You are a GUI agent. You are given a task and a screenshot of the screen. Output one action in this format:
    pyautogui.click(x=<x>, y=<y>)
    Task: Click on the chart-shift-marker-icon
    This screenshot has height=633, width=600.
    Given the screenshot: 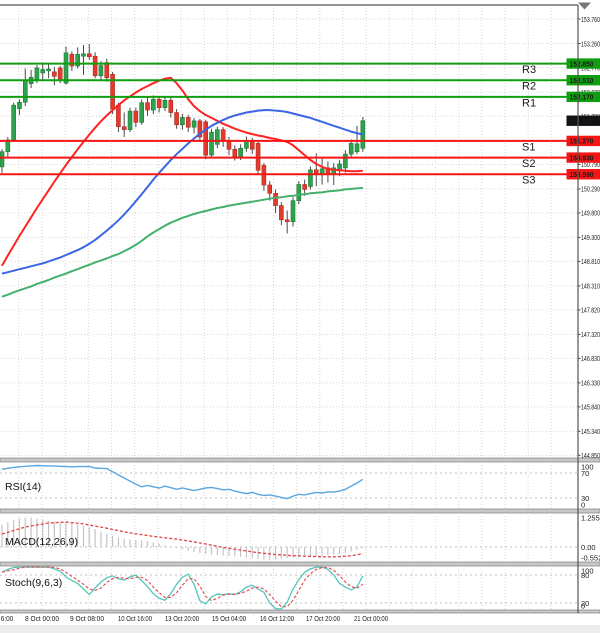 What is the action you would take?
    pyautogui.click(x=584, y=6)
    